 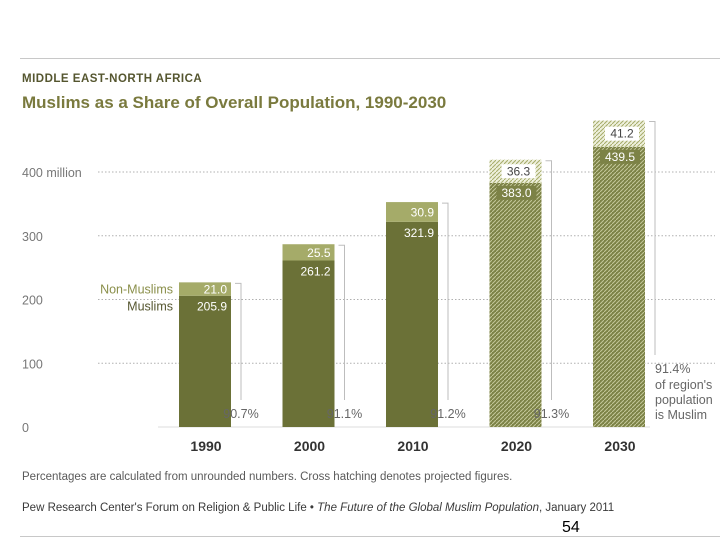 I want to click on x-tick-label: 1990, so click(x=205, y=446).